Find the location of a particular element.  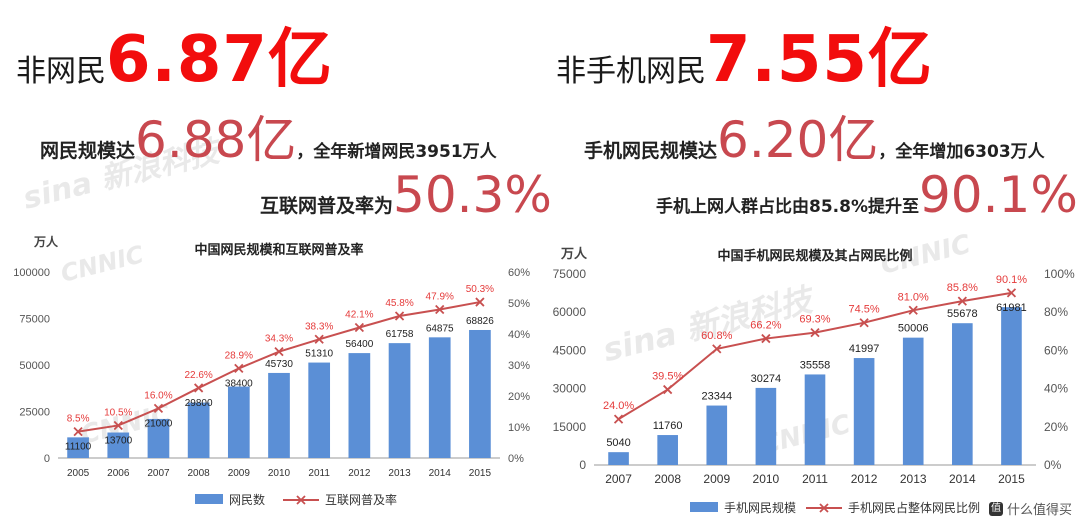

site-logo-icon: 值 is located at coordinates (995, 508).